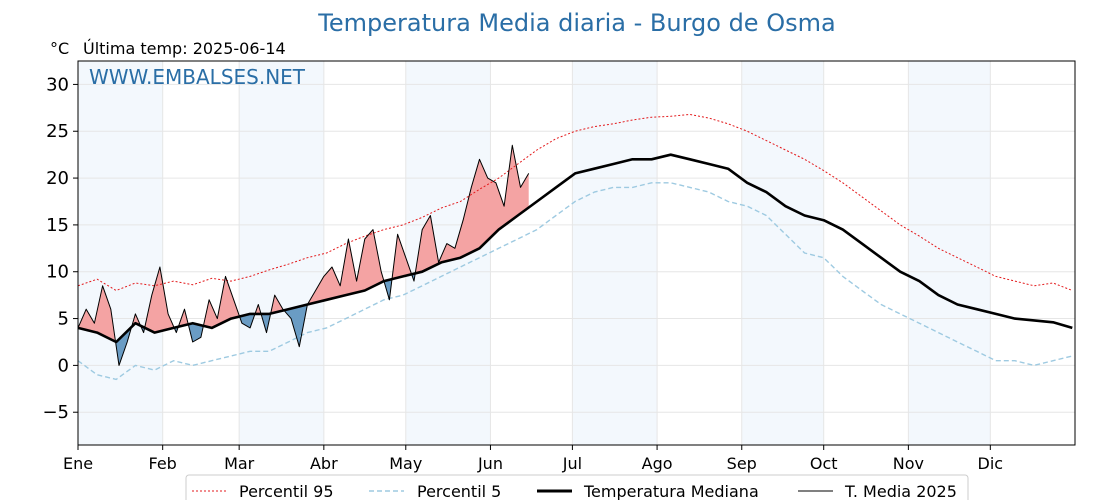 This screenshot has height=500, width=1120. I want to click on x-tick-label-0: Ene, so click(78, 463).